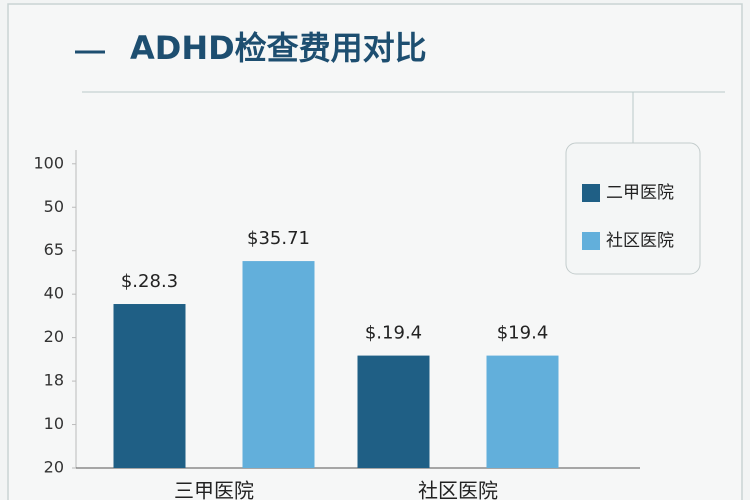 Image resolution: width=750 pixels, height=500 pixels. Describe the element at coordinates (640, 241) in the screenshot. I see `legend-label: 社区医院` at that location.